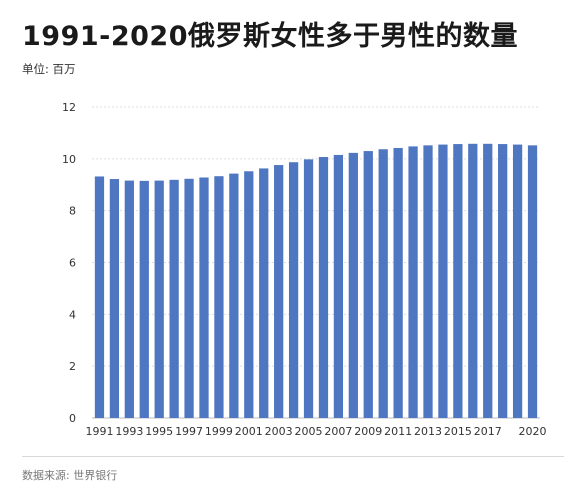 Image resolution: width=586 pixels, height=500 pixels. Describe the element at coordinates (219, 297) in the screenshot. I see `bar-1999` at that location.